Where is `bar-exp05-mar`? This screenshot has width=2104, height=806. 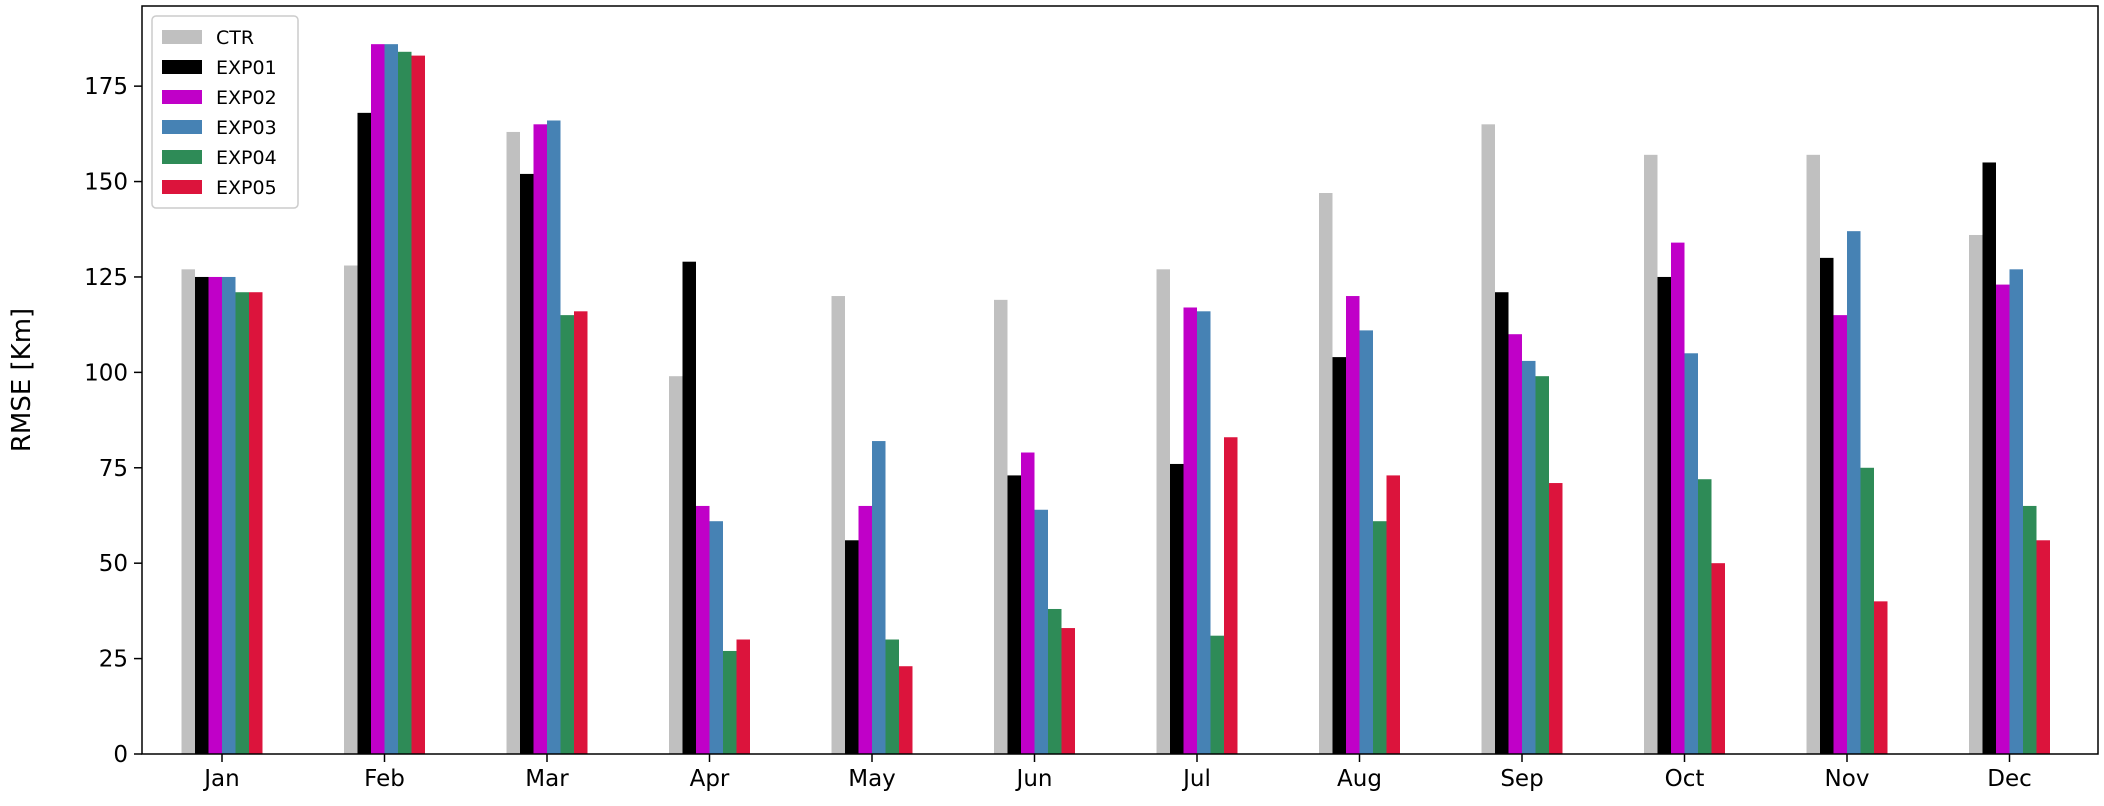
bar-exp05-mar is located at coordinates (581, 532).